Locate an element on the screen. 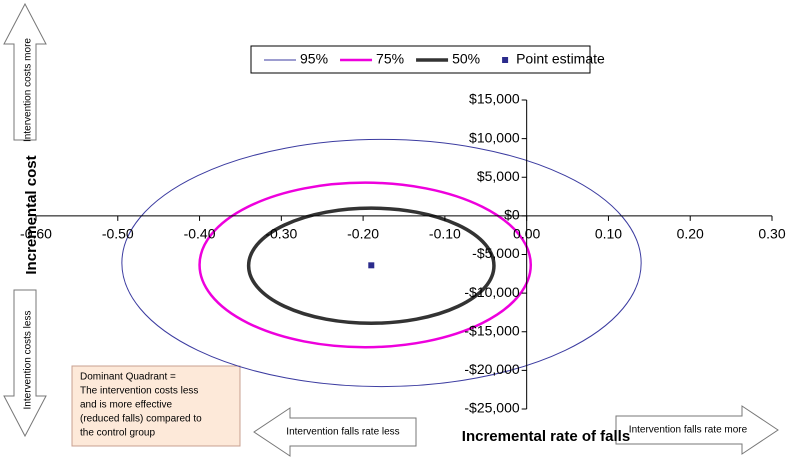 The width and height of the screenshot is (800, 460). note-line: the control group is located at coordinates (117, 433).